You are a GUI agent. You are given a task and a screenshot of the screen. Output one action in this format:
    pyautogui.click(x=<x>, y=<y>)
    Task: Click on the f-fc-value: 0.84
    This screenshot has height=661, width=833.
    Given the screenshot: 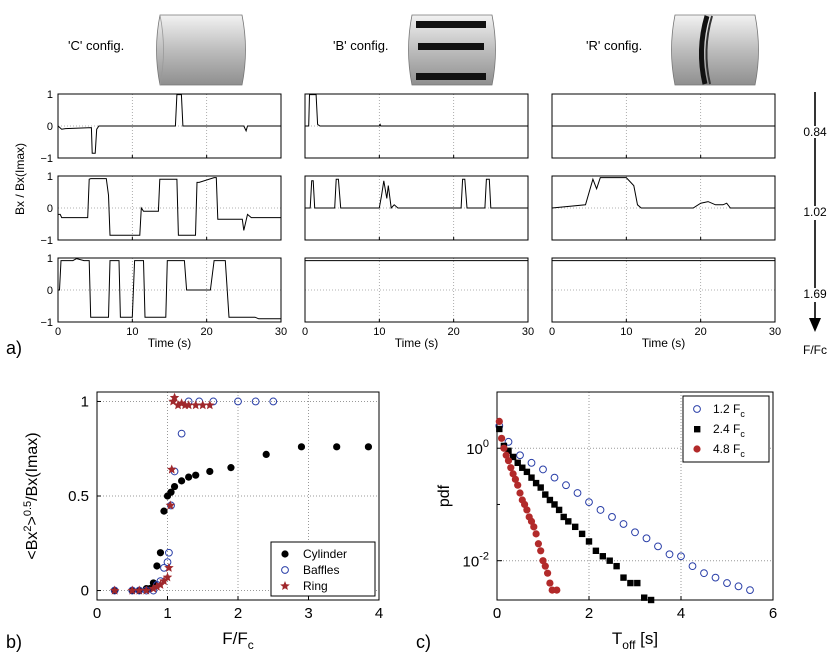 What is the action you would take?
    pyautogui.click(x=815, y=132)
    